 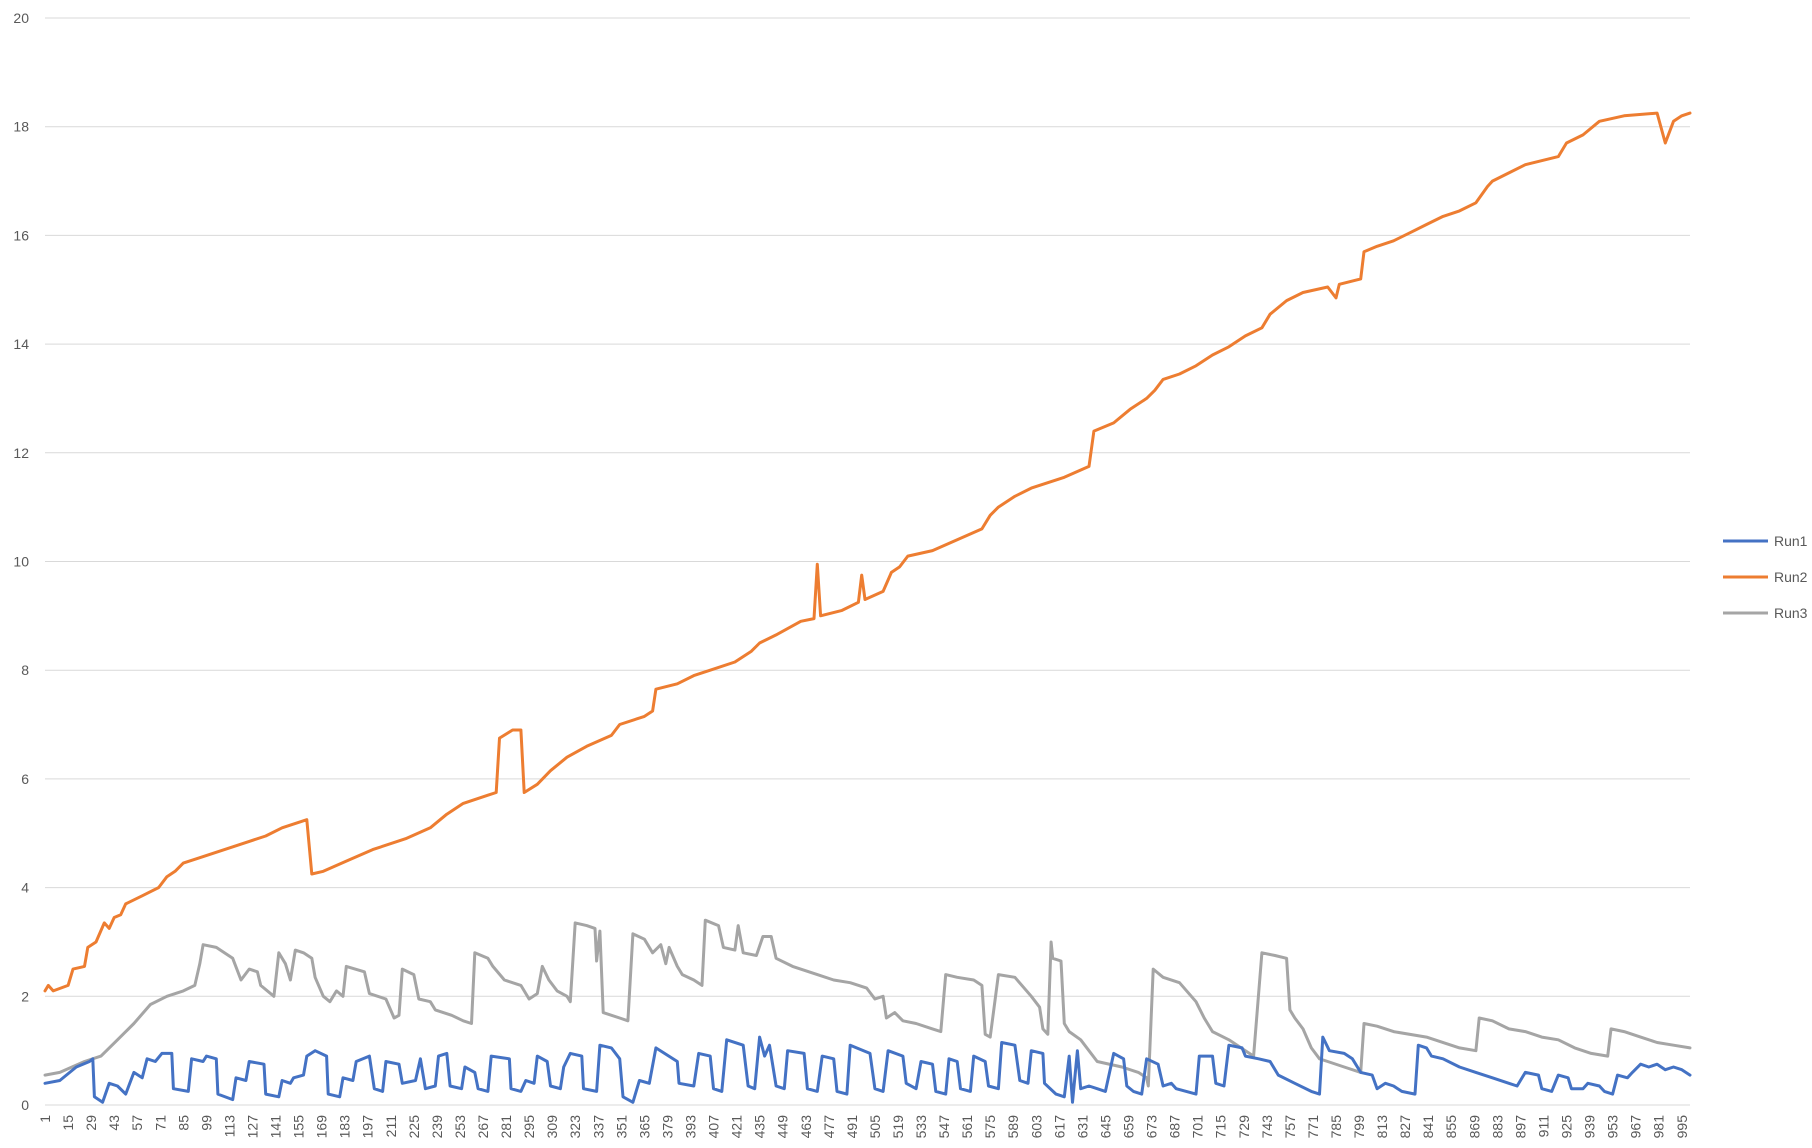 I want to click on y-axis-tick-labels: 0 2 4 6 8 10 12 14 16 18 20, so click(x=21, y=561).